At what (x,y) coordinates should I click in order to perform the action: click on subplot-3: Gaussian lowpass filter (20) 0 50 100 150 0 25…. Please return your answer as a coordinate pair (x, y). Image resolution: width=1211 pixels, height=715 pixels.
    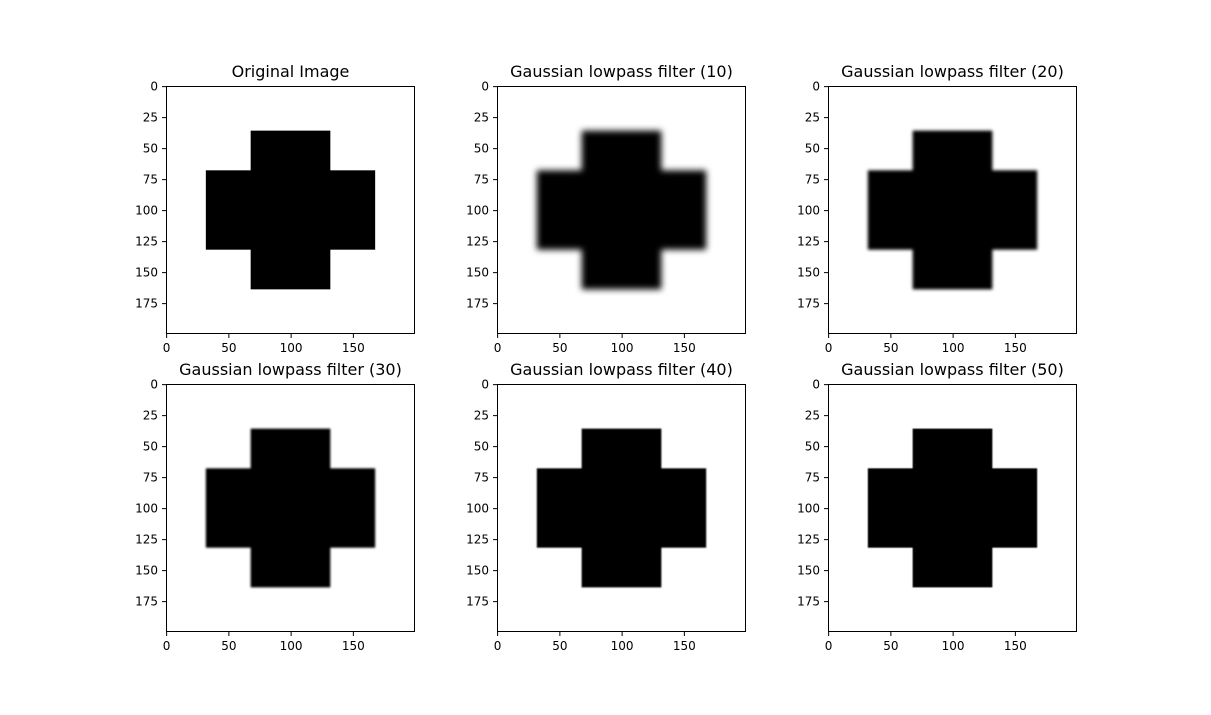
    Looking at the image, I should click on (937, 208).